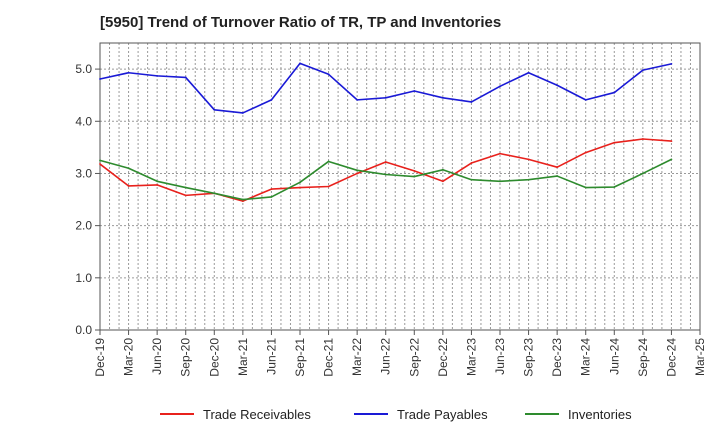 Image resolution: width=720 pixels, height=440 pixels. What do you see at coordinates (83, 330) in the screenshot?
I see `y-tick-label: 0.0` at bounding box center [83, 330].